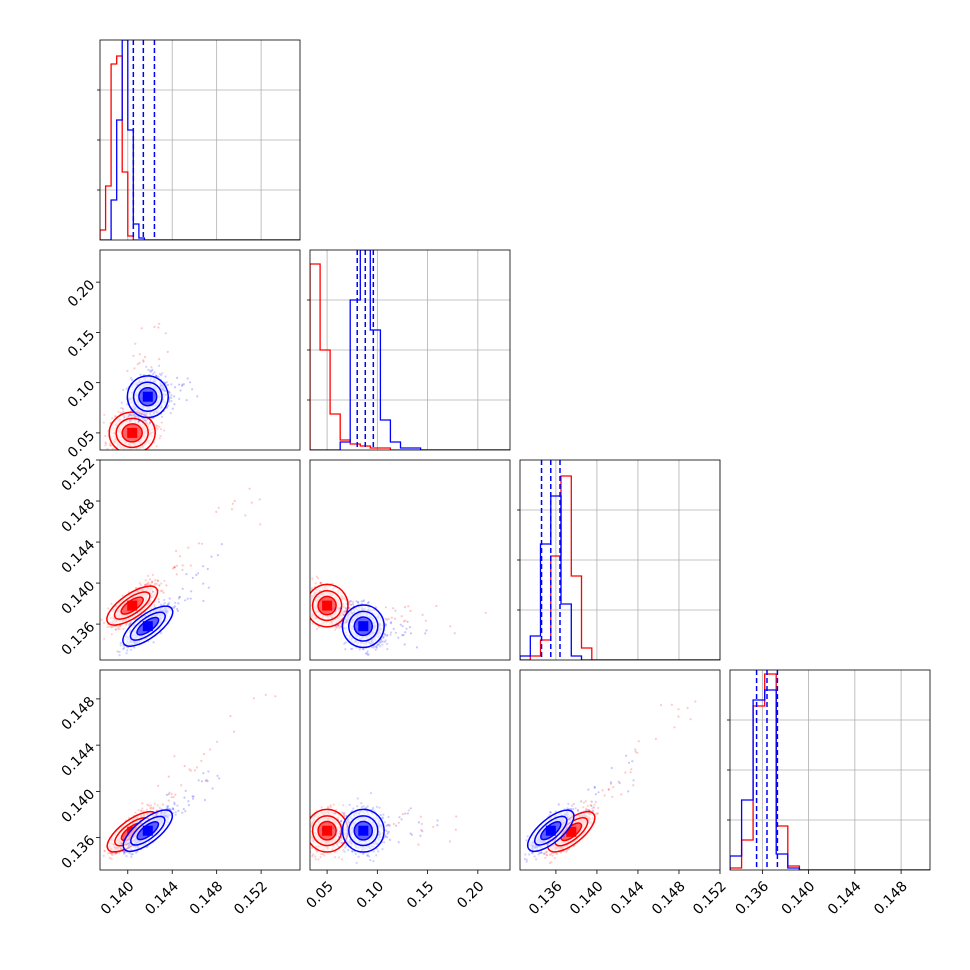 The image size is (970, 970). Describe the element at coordinates (147, 626) in the screenshot. I see `density-peak-blue` at that location.